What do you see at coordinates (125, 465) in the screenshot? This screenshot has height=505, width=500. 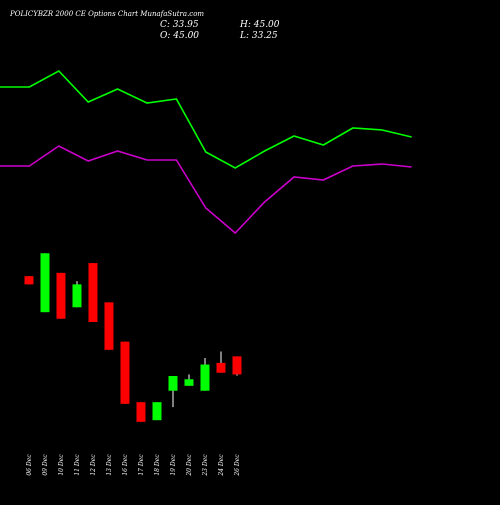 I see `x-tick-label: 16 Dec` at bounding box center [125, 465].